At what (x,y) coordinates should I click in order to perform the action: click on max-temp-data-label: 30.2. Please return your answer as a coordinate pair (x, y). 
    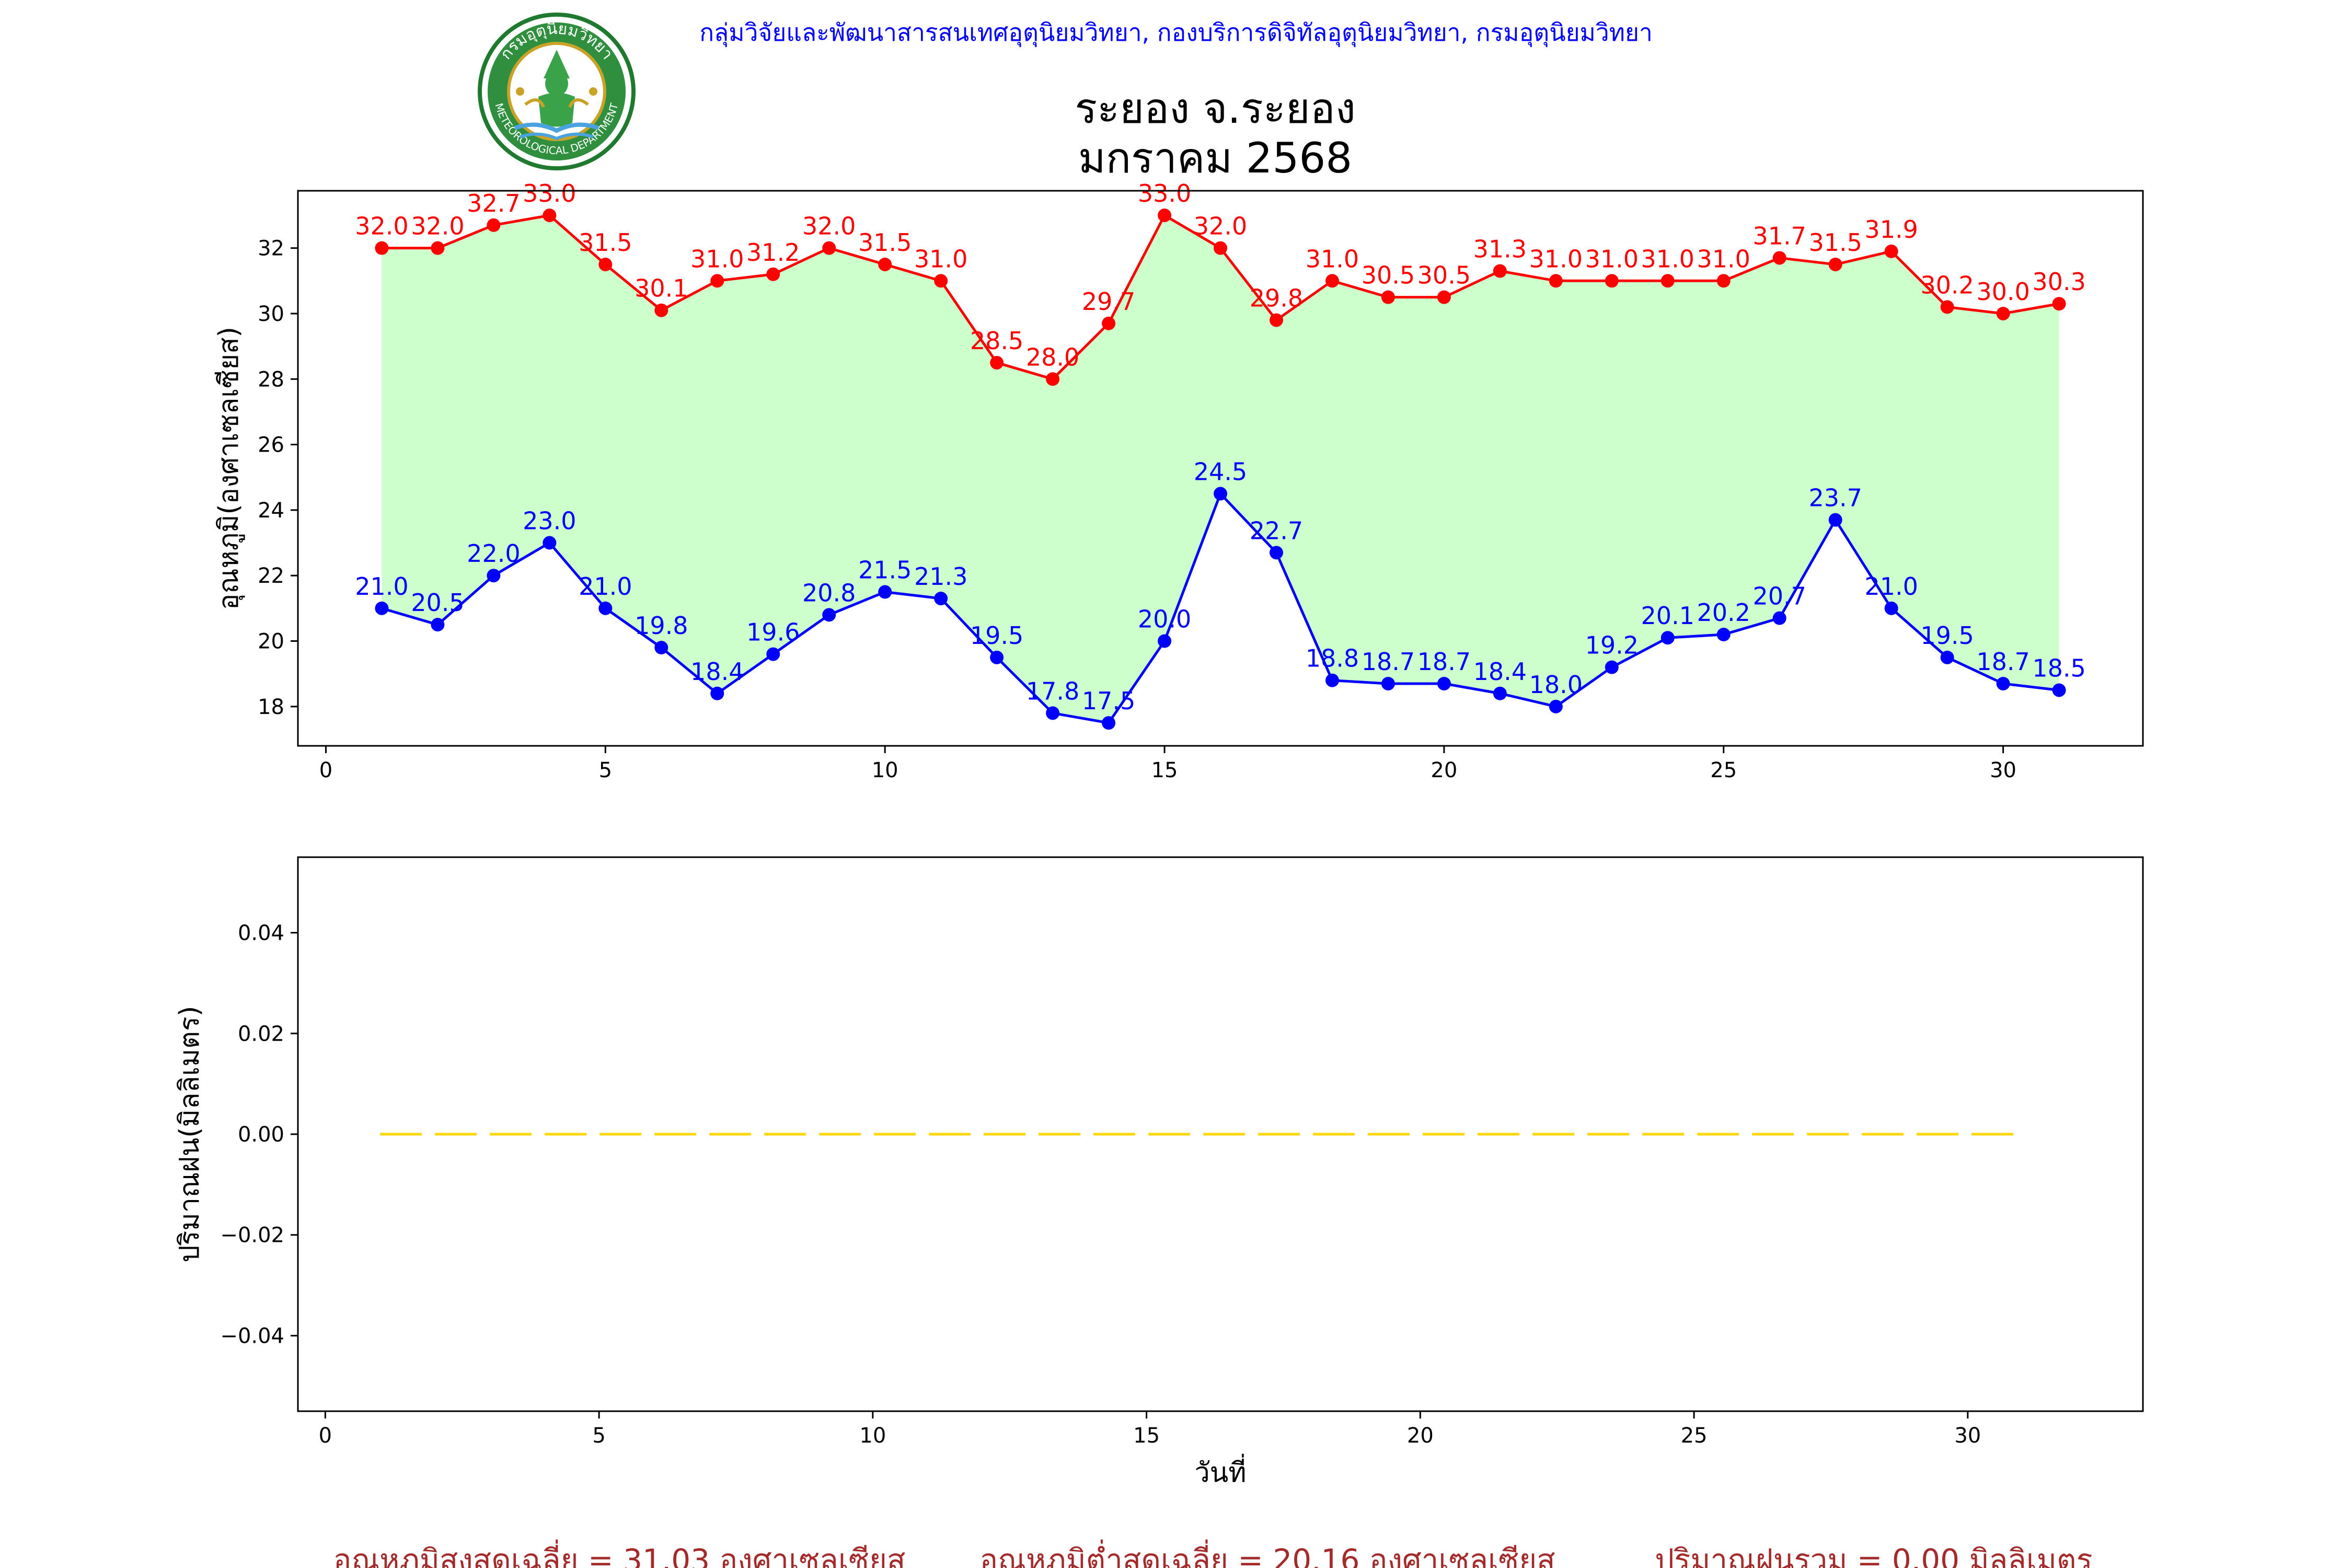
    Looking at the image, I should click on (1947, 285).